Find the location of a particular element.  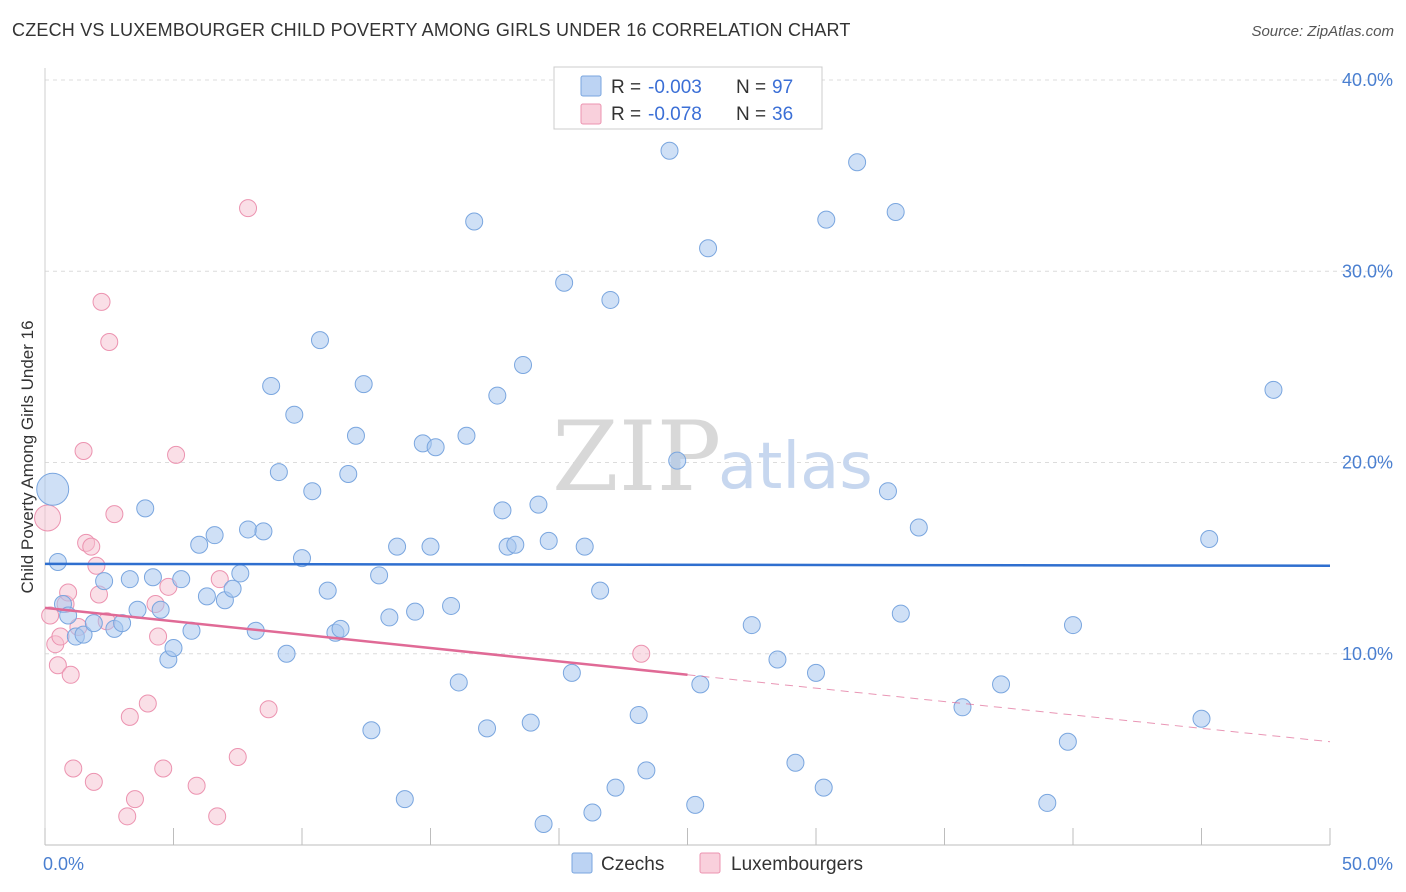

y-tick-label-2: 30.0% is located at coordinates (1367, 271).